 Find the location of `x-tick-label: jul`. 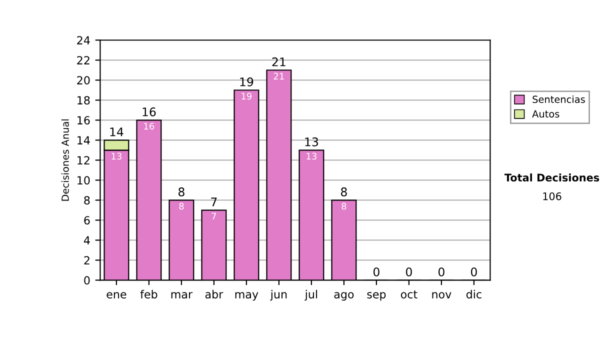

x-tick-label: jul is located at coordinates (311, 295).